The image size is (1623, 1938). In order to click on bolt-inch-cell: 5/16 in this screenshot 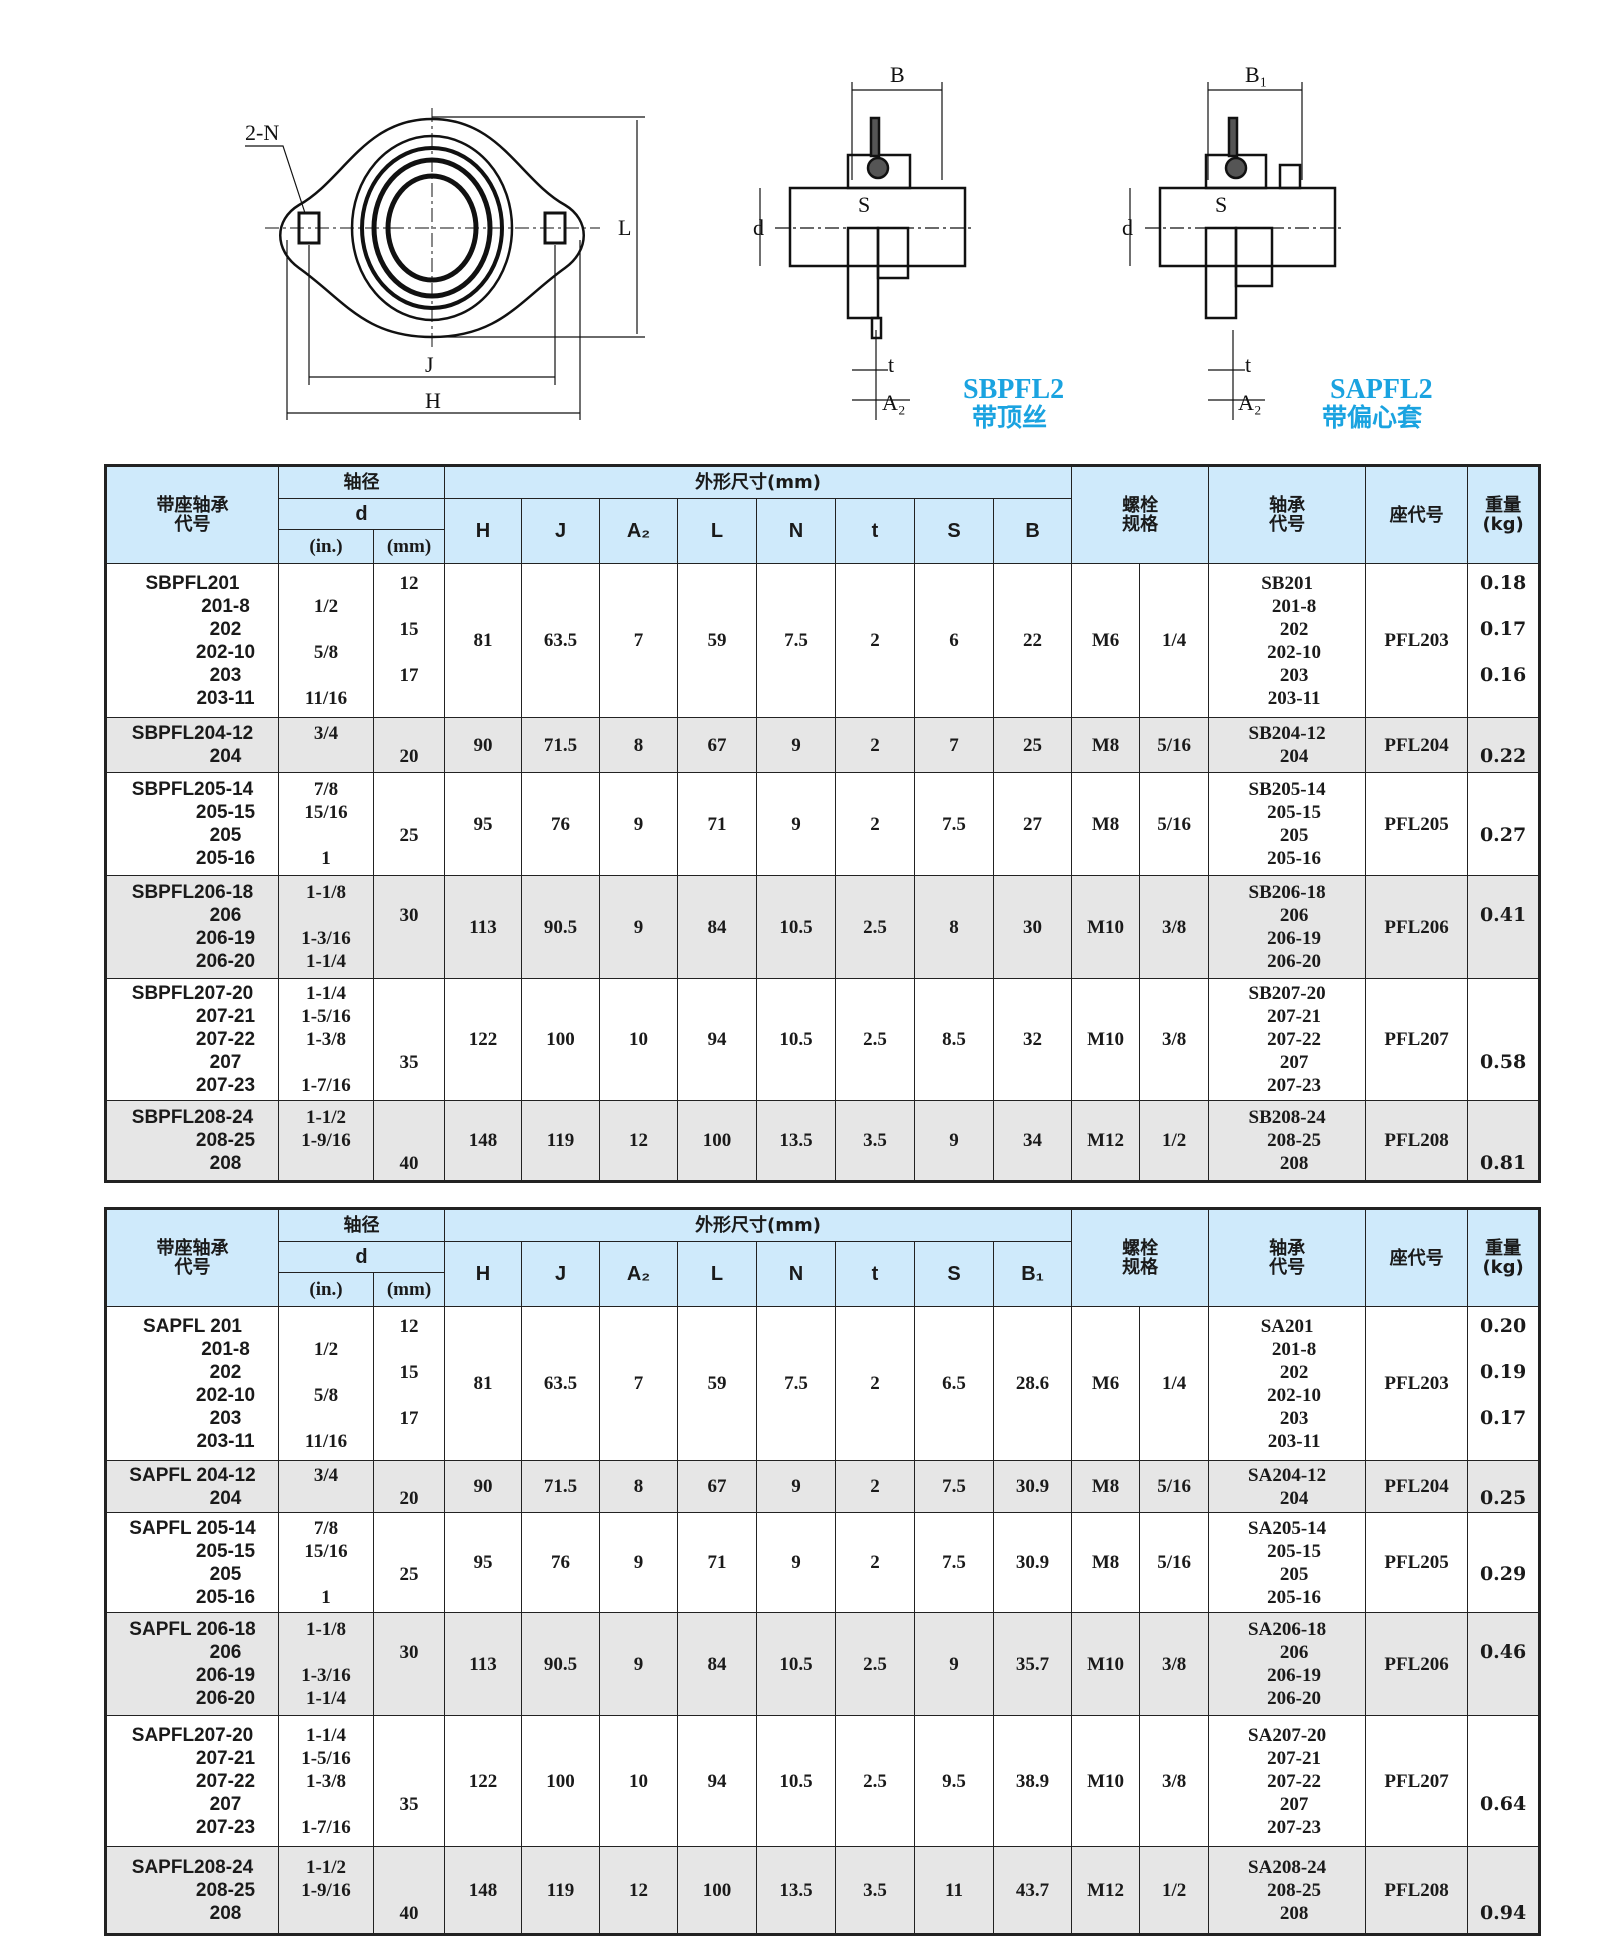, I will do `click(1174, 824)`.